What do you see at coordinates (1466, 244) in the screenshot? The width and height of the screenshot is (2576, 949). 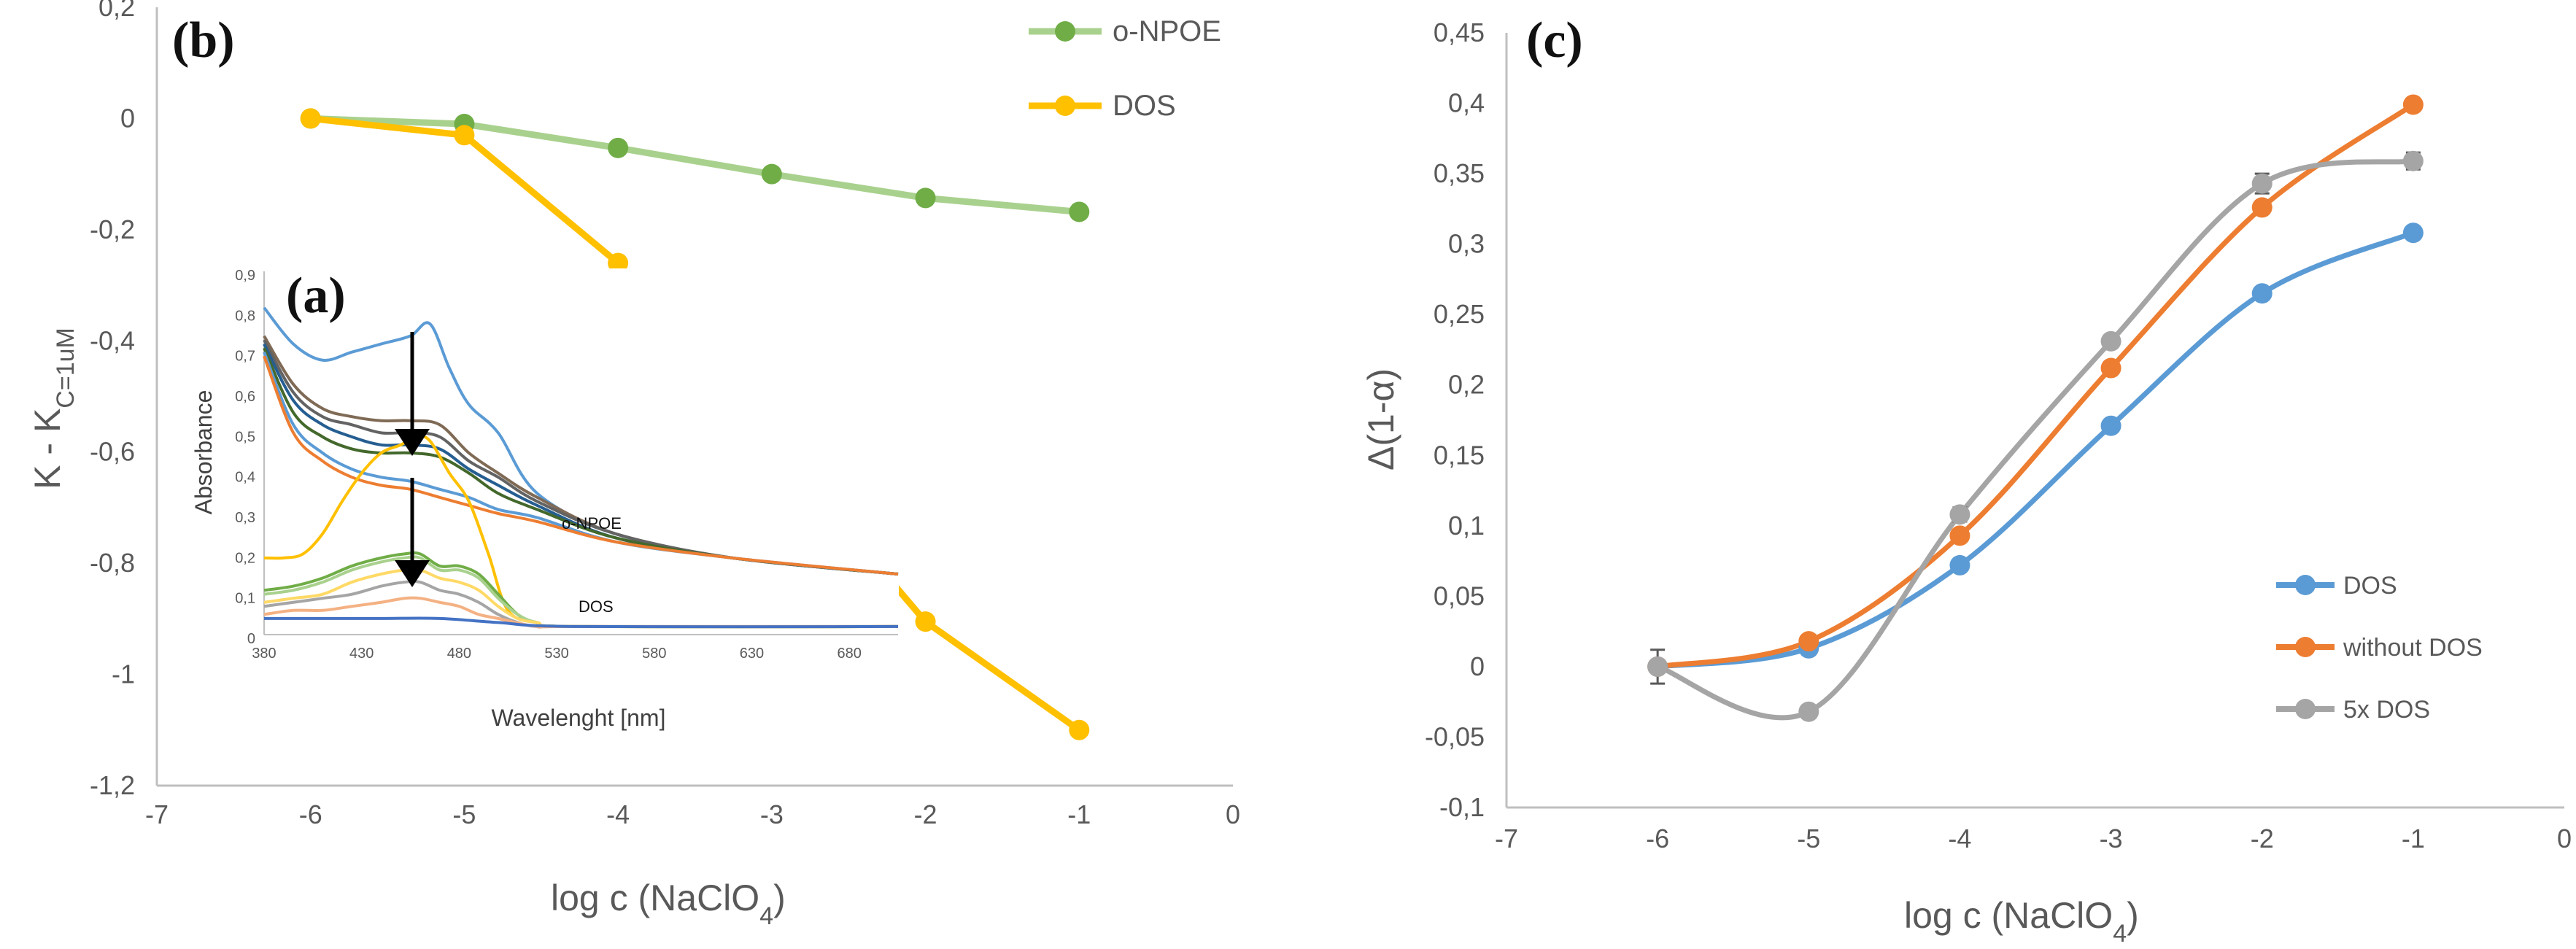 I see `panel-c-y-tick-label: 0,3` at bounding box center [1466, 244].